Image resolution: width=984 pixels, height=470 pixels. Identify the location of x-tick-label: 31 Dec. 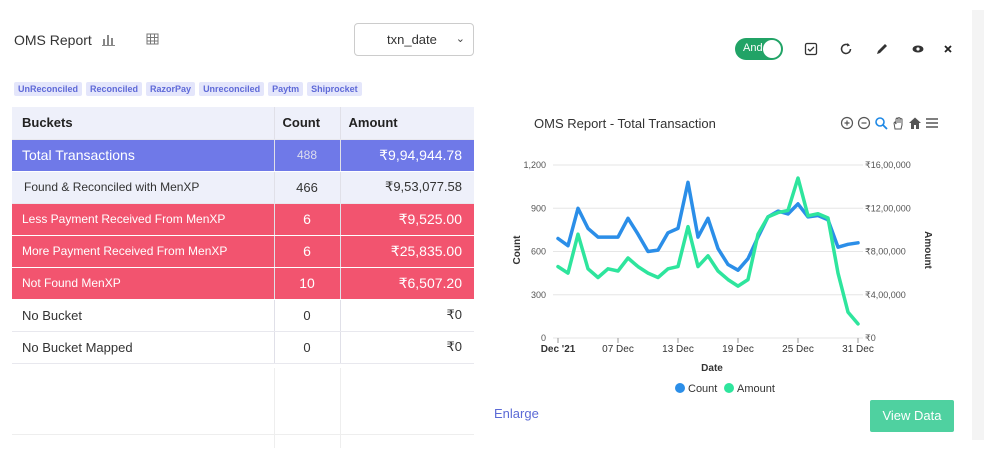
(858, 349).